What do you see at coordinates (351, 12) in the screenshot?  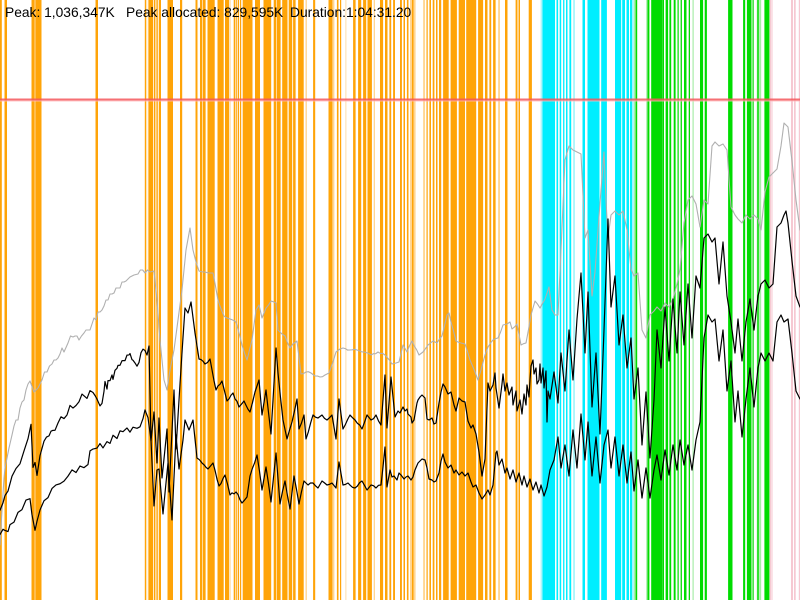 I see `svg-text: Duration:1:04:31.20` at bounding box center [351, 12].